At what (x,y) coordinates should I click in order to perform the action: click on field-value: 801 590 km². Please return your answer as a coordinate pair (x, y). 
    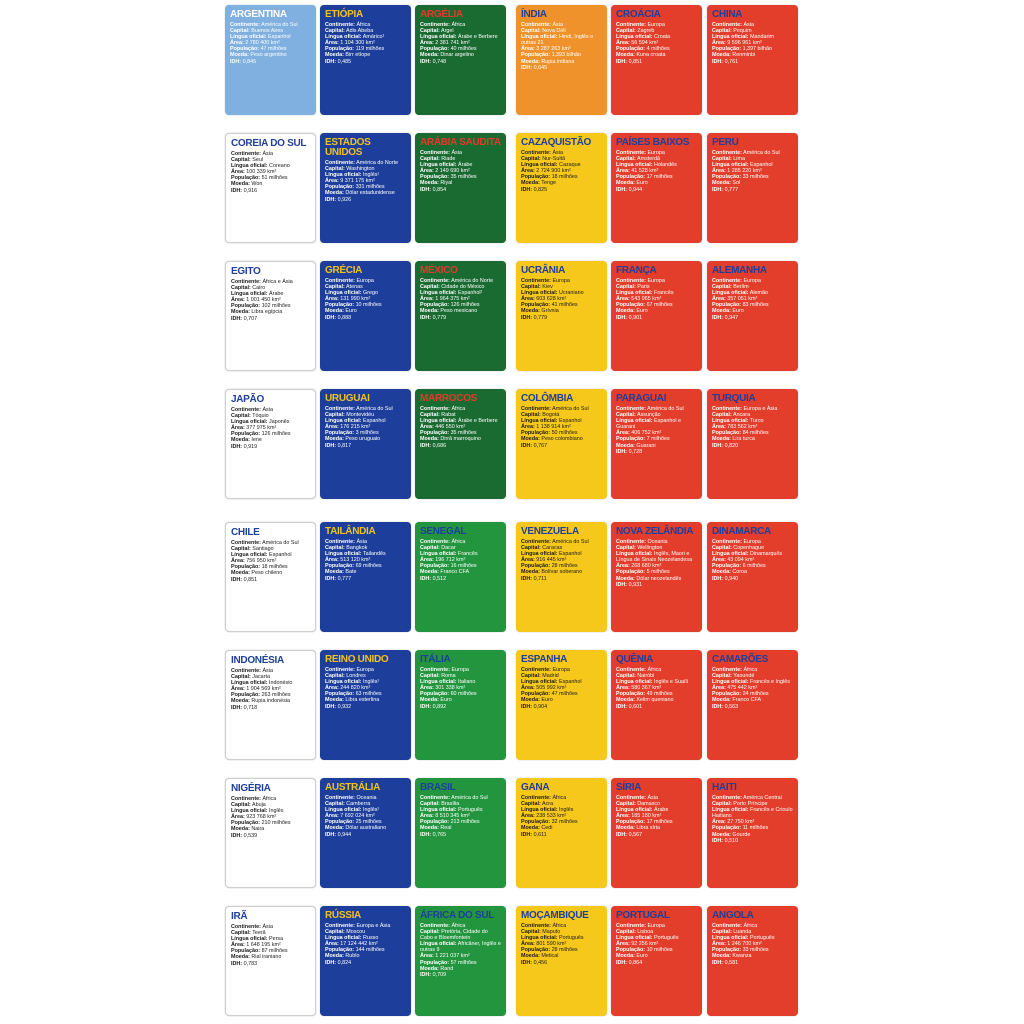
    Looking at the image, I should click on (551, 944).